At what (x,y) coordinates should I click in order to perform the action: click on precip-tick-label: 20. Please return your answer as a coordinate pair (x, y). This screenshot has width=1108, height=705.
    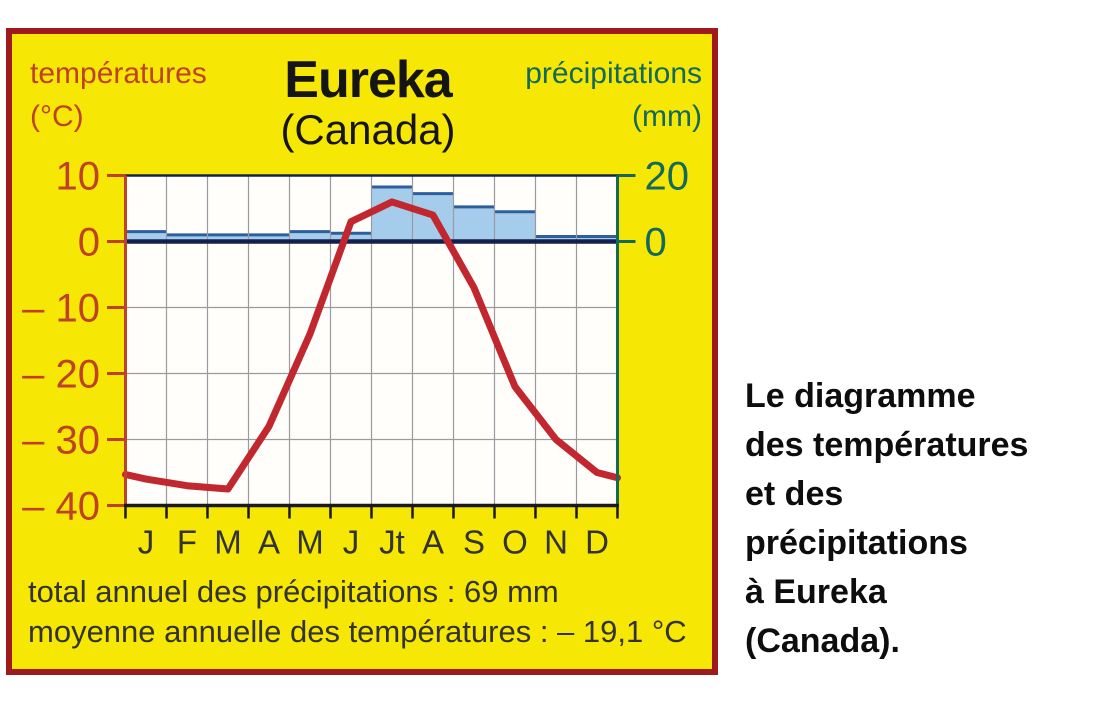
    Looking at the image, I should click on (667, 177).